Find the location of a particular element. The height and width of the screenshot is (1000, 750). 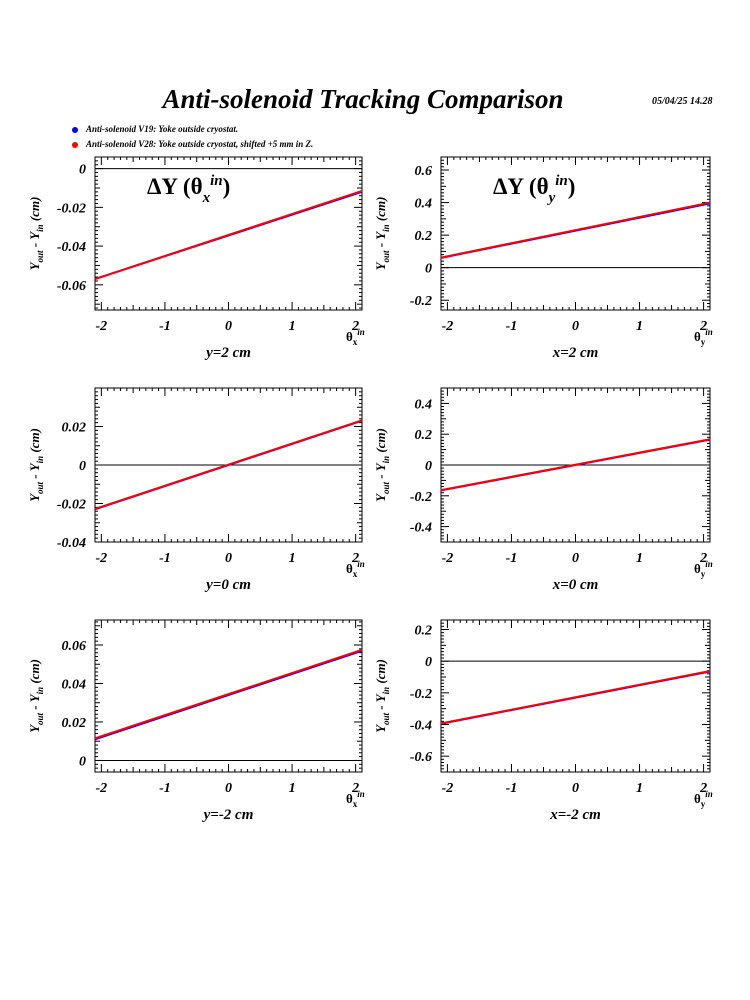

panel-caption: y=2 cm is located at coordinates (227, 353).